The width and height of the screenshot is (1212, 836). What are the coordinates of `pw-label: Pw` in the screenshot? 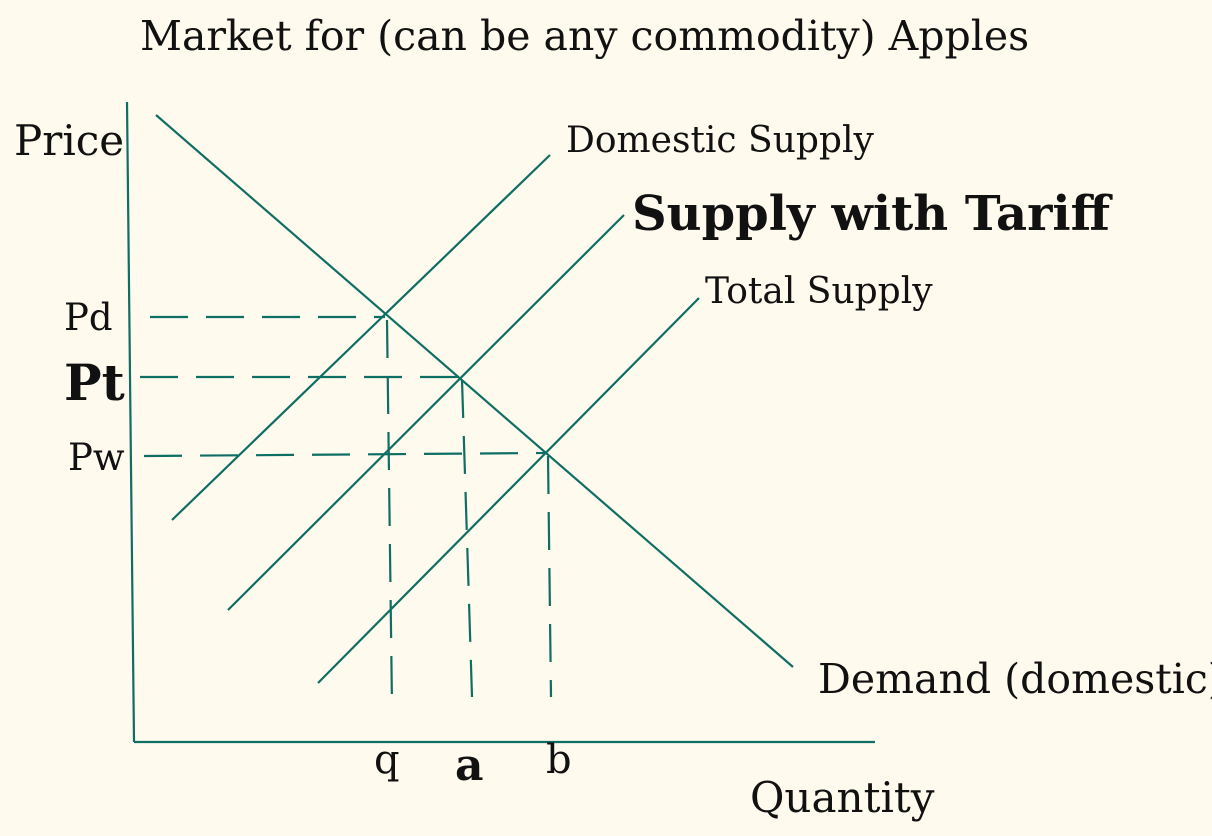 It's located at (96, 457).